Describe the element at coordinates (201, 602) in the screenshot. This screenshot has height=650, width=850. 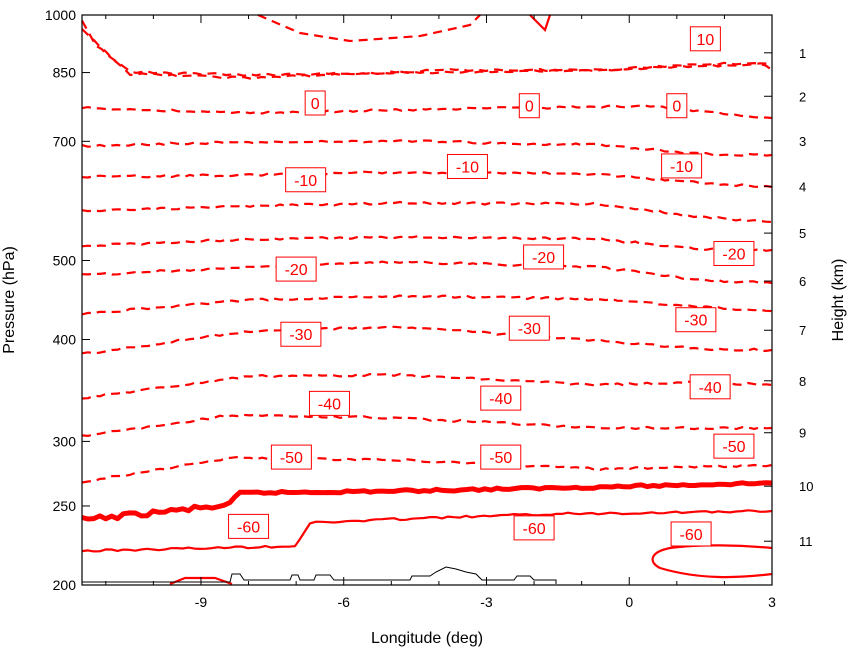
I see `x-tick-label: -9` at that location.